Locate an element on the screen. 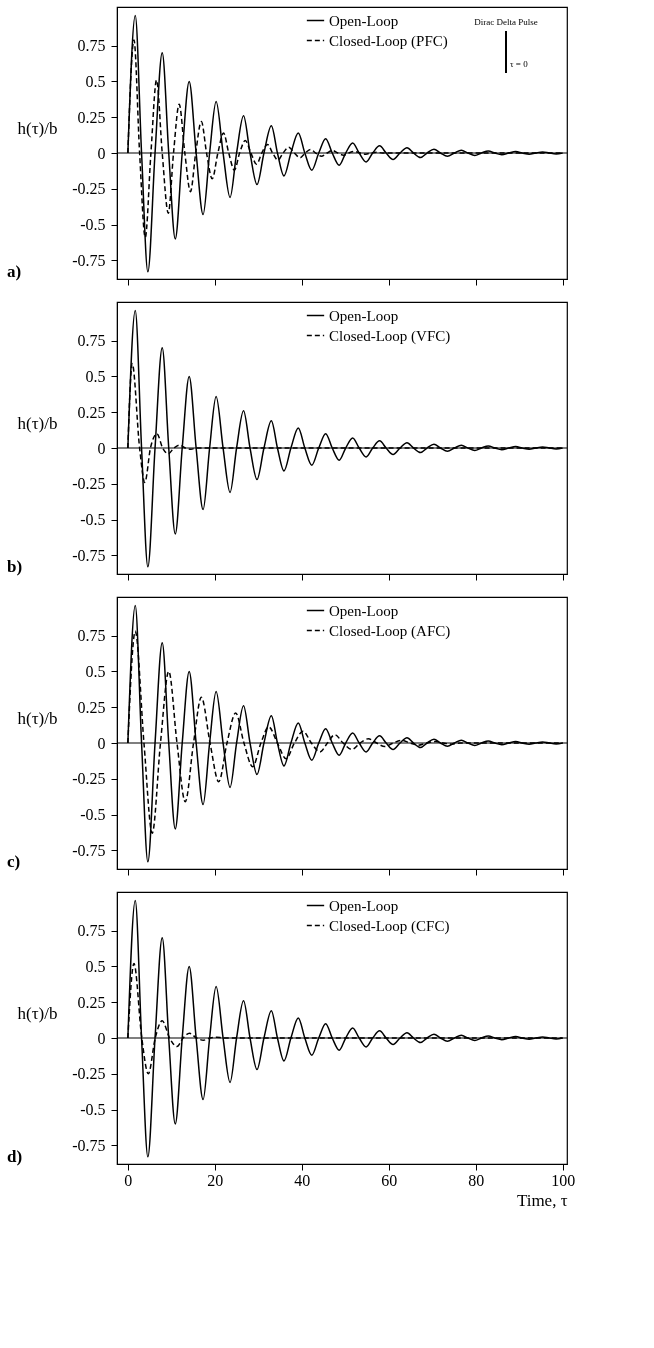  text: d) is located at coordinates (15, 1156).